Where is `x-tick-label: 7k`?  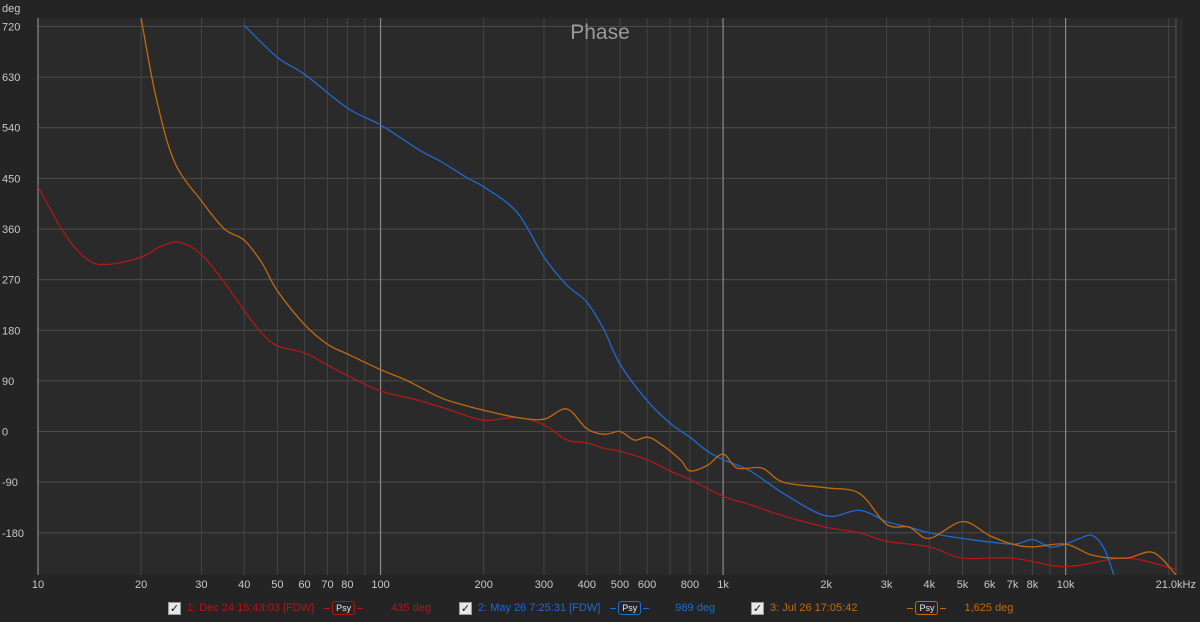 x-tick-label: 7k is located at coordinates (1013, 585).